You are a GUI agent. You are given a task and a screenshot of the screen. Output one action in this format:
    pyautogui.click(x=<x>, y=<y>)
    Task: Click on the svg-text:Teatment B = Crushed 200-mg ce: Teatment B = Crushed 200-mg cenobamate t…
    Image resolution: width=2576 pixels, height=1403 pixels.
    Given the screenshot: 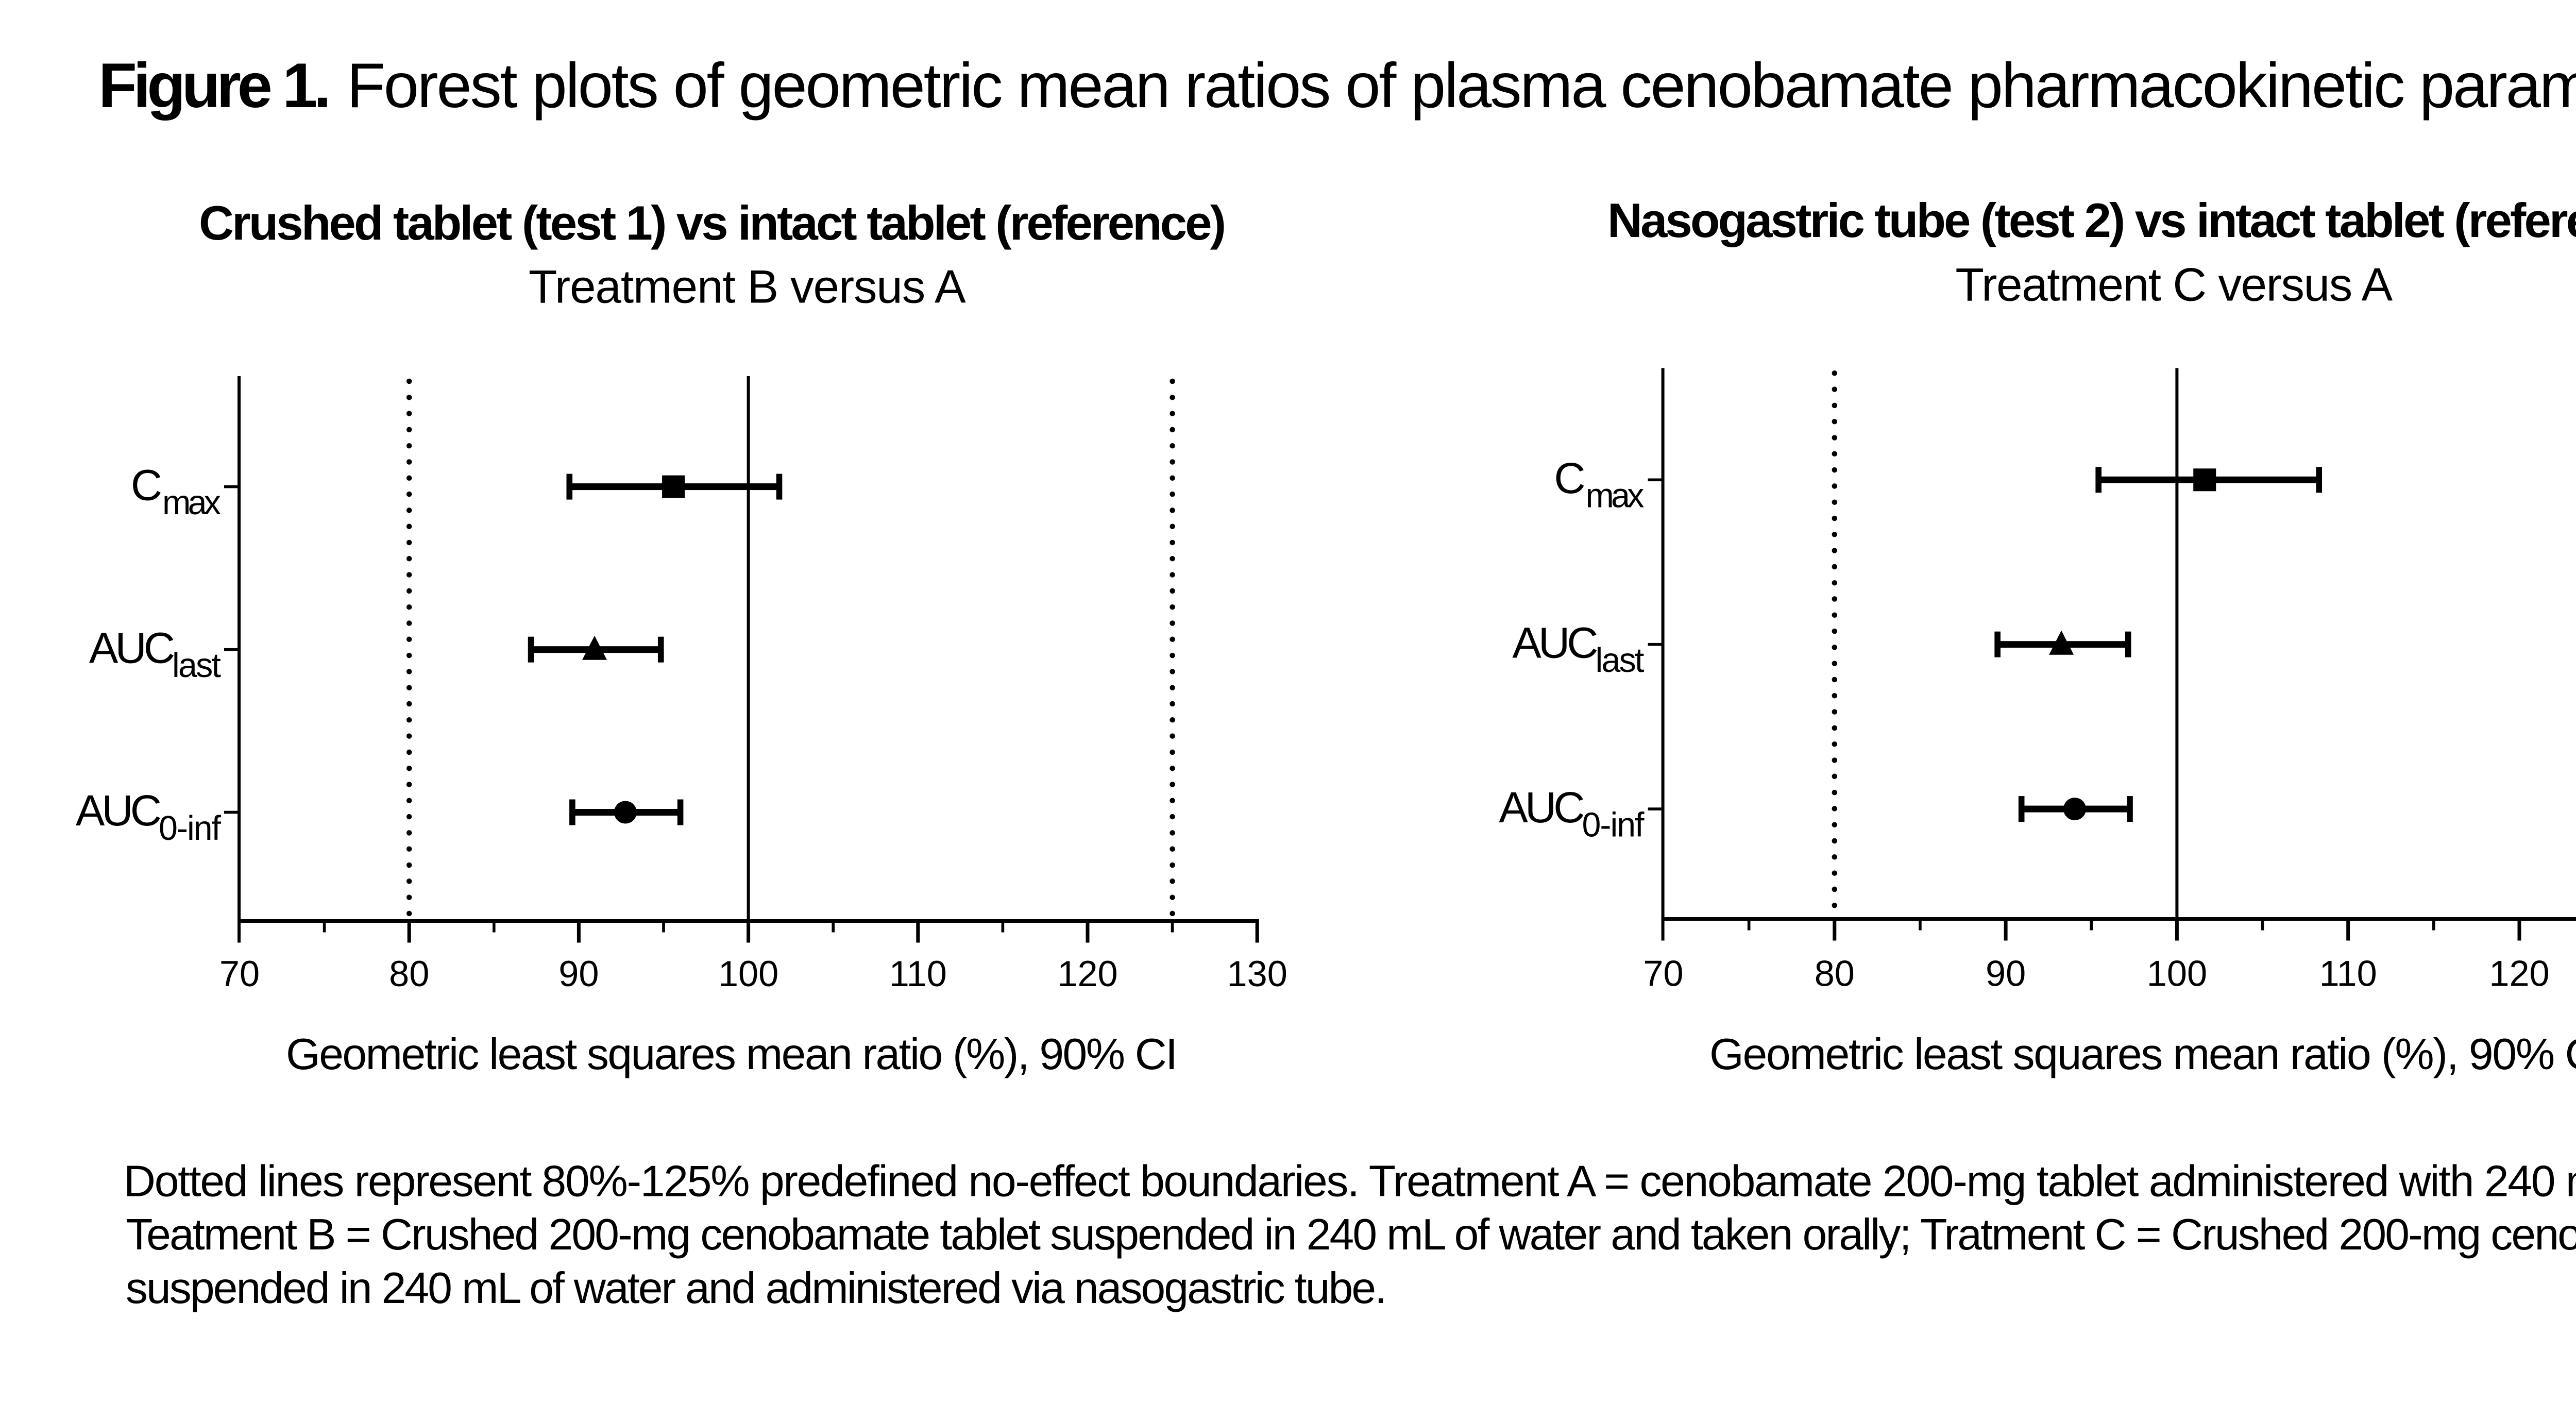 What is the action you would take?
    pyautogui.click(x=1351, y=1234)
    